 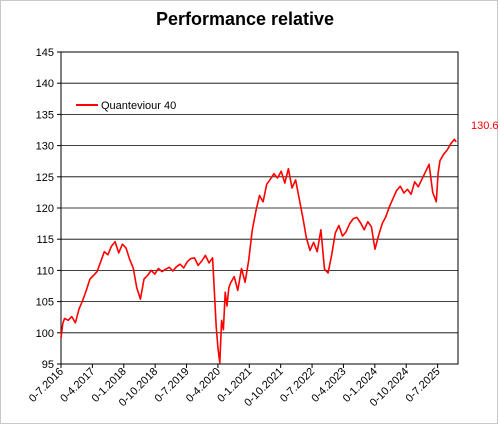 What do you see at coordinates (138, 106) in the screenshot?
I see `legend-label: Quanteviour 40` at bounding box center [138, 106].